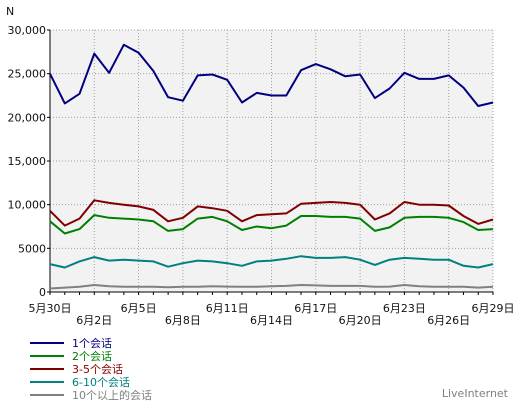 Image resolution: width=520 pixels, height=405 pixels. Describe the element at coordinates (92, 356) in the screenshot. I see `legend-label: 2个会话` at that location.